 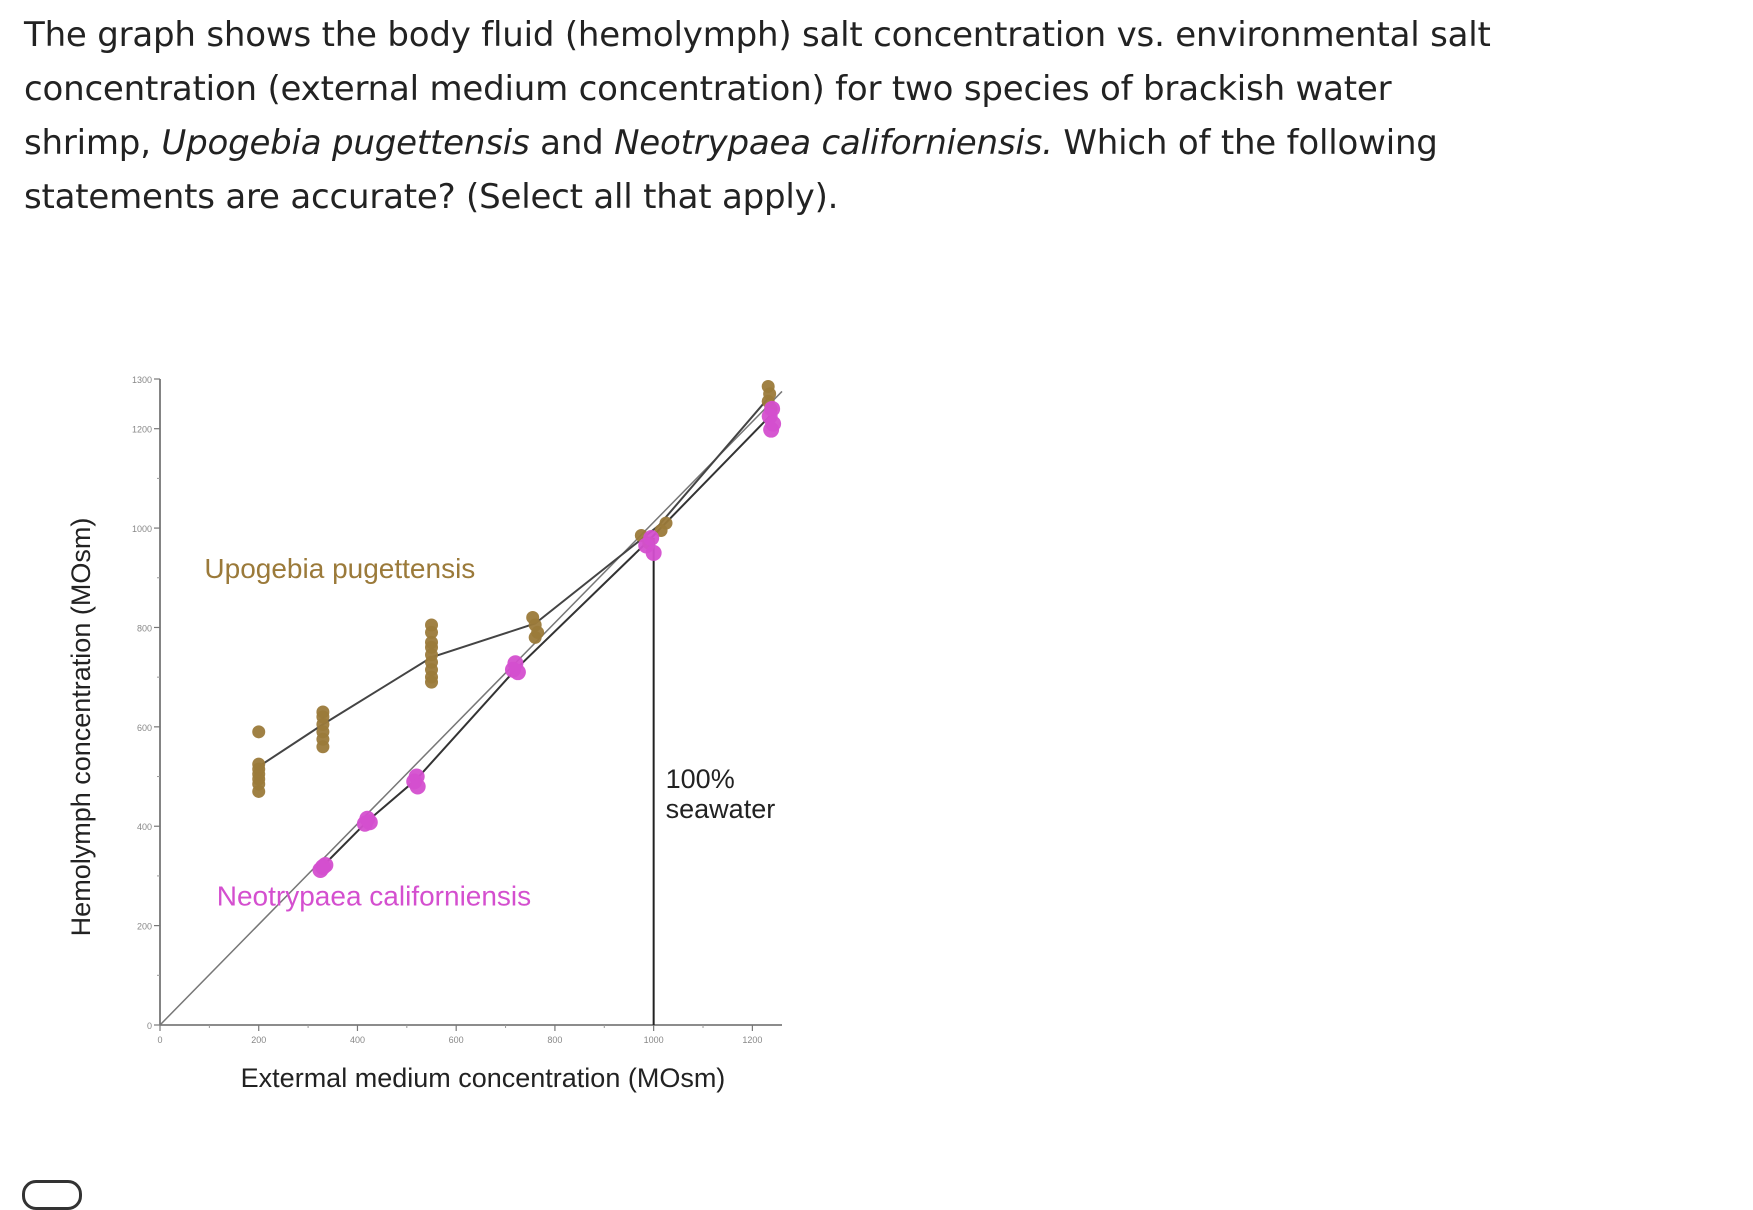 What do you see at coordinates (258, 1040) in the screenshot?
I see `x-tick-label: 200` at bounding box center [258, 1040].